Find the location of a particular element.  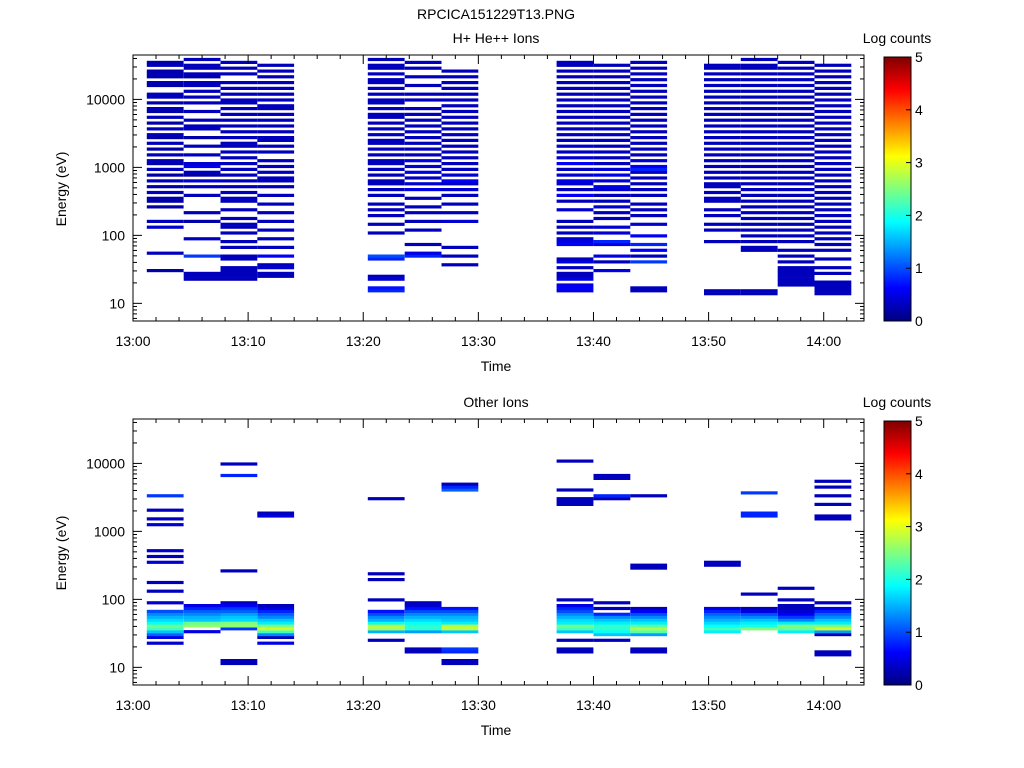

y-tick-label: 100 is located at coordinates (114, 235).